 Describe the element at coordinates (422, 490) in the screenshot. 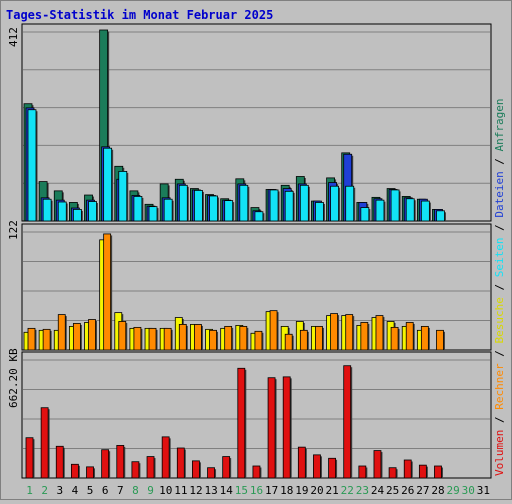

I see `x-tick-label: 27` at that location.